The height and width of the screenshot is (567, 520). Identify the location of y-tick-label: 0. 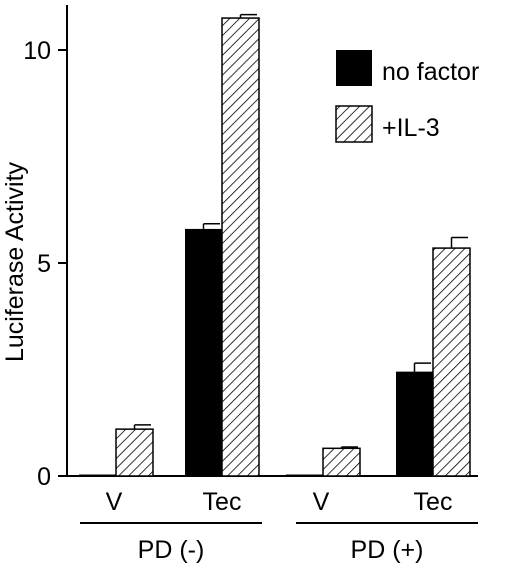
(44, 477).